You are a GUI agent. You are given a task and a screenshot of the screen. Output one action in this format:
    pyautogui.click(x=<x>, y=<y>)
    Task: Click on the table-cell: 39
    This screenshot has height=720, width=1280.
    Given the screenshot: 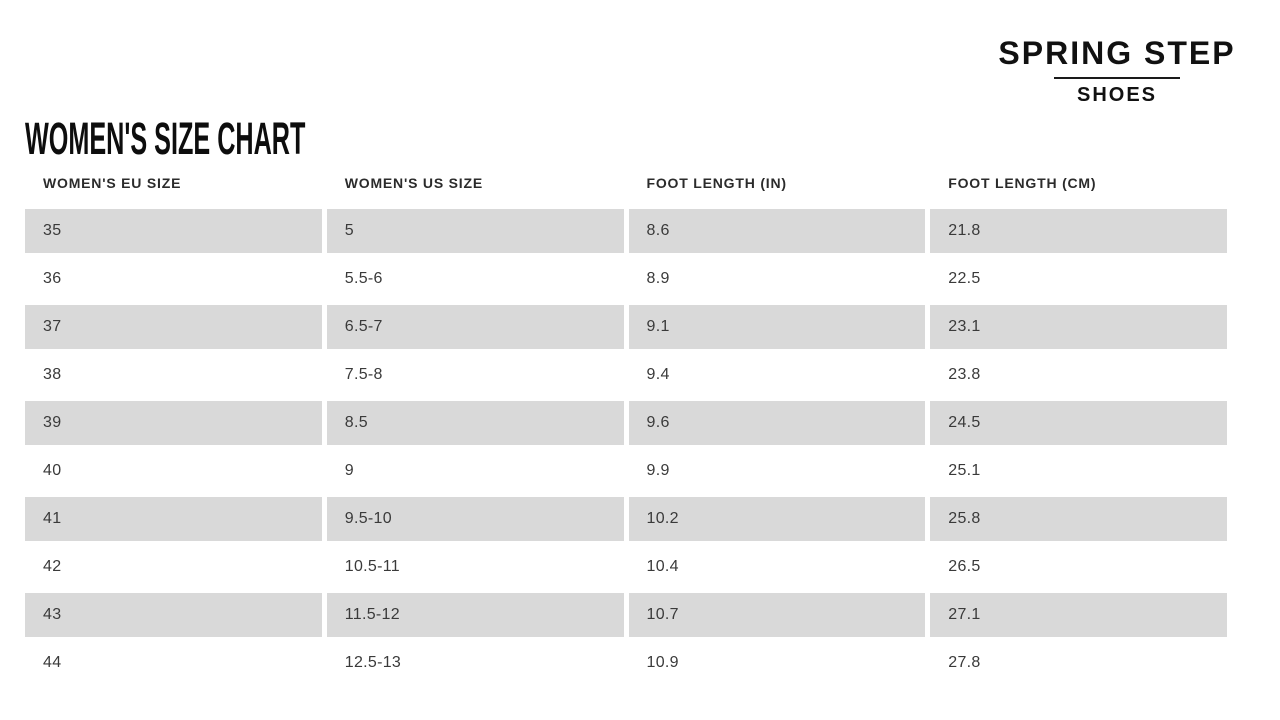 What is the action you would take?
    pyautogui.click(x=173, y=423)
    